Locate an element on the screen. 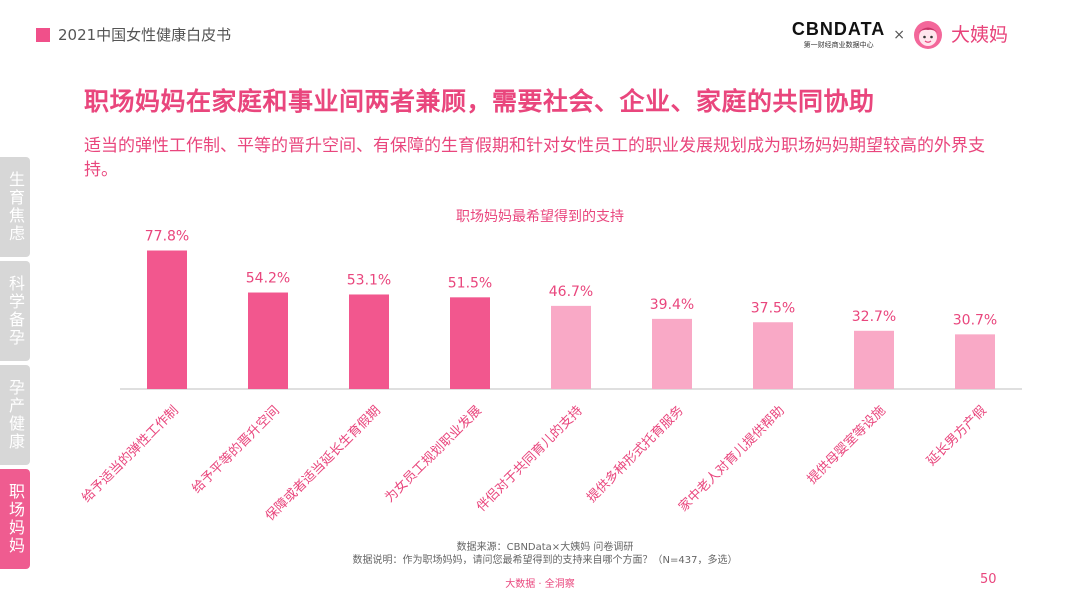  logo-area: CBNDATA 第一财经商业数据中心 × 大姨妈 is located at coordinates (900, 35).